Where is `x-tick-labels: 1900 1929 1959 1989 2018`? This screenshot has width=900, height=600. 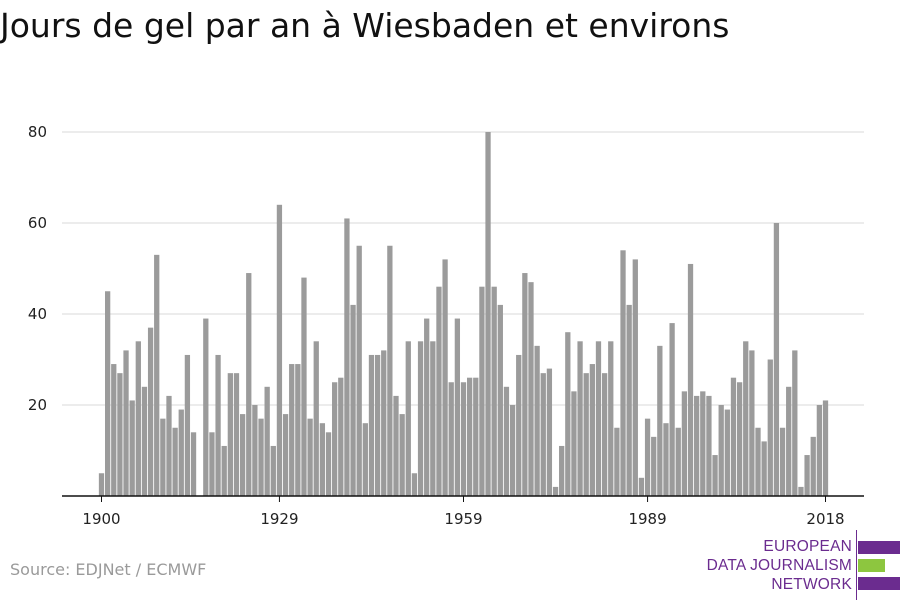 x-tick-labels: 1900 1929 1959 1989 2018 is located at coordinates (463, 519).